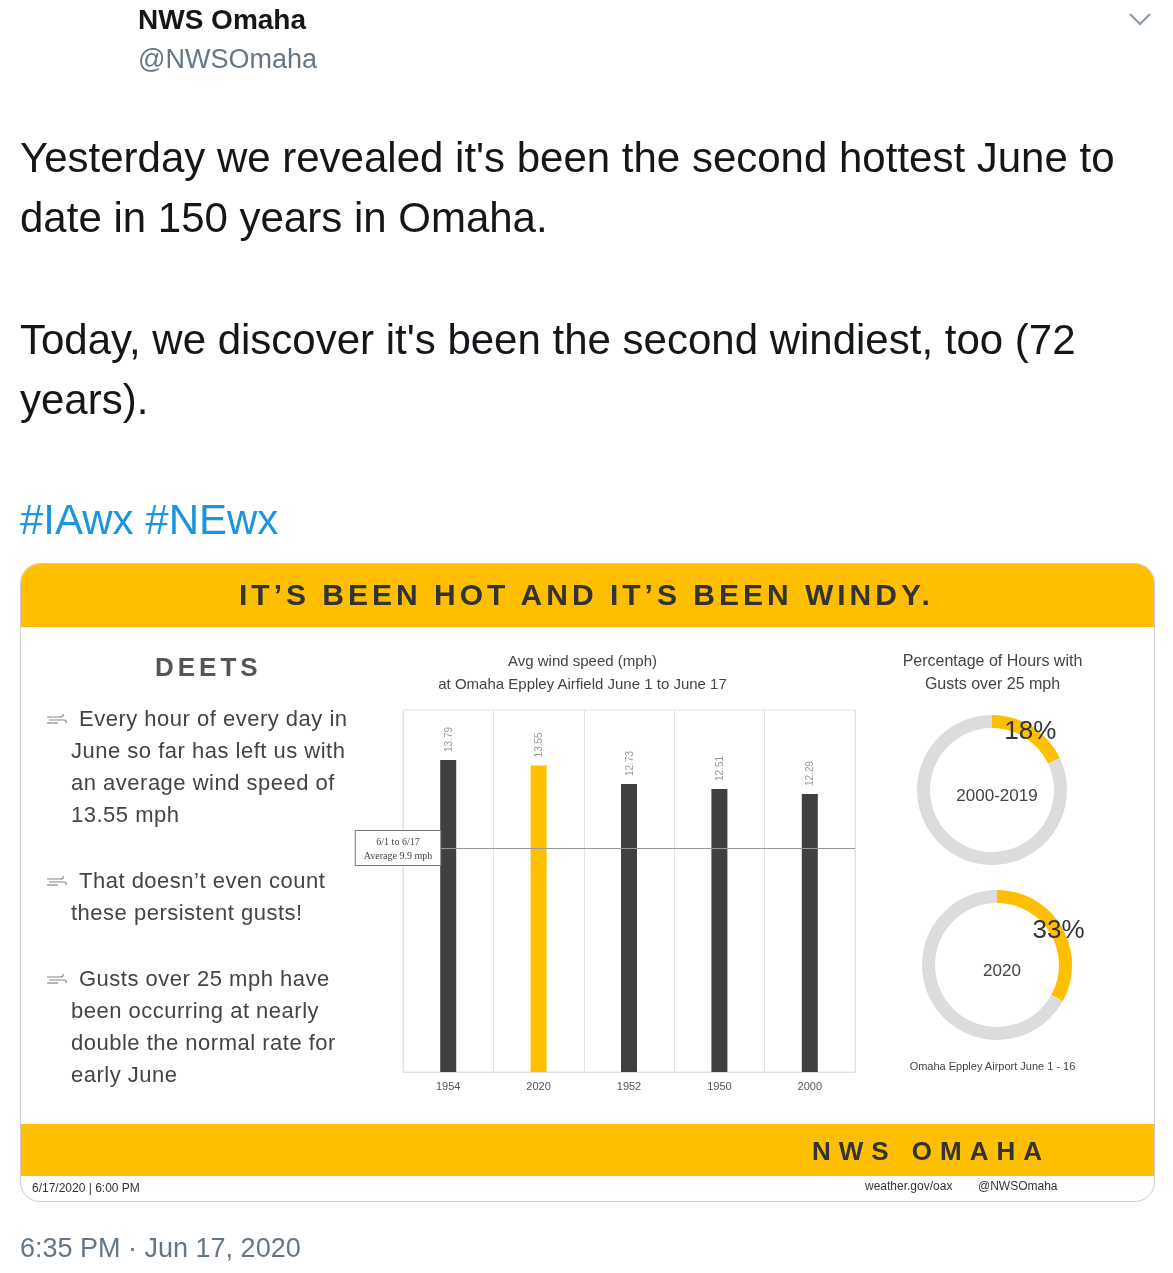 The height and width of the screenshot is (1273, 1173). What do you see at coordinates (150, 520) in the screenshot?
I see `text: #IAwx #NEwx` at bounding box center [150, 520].